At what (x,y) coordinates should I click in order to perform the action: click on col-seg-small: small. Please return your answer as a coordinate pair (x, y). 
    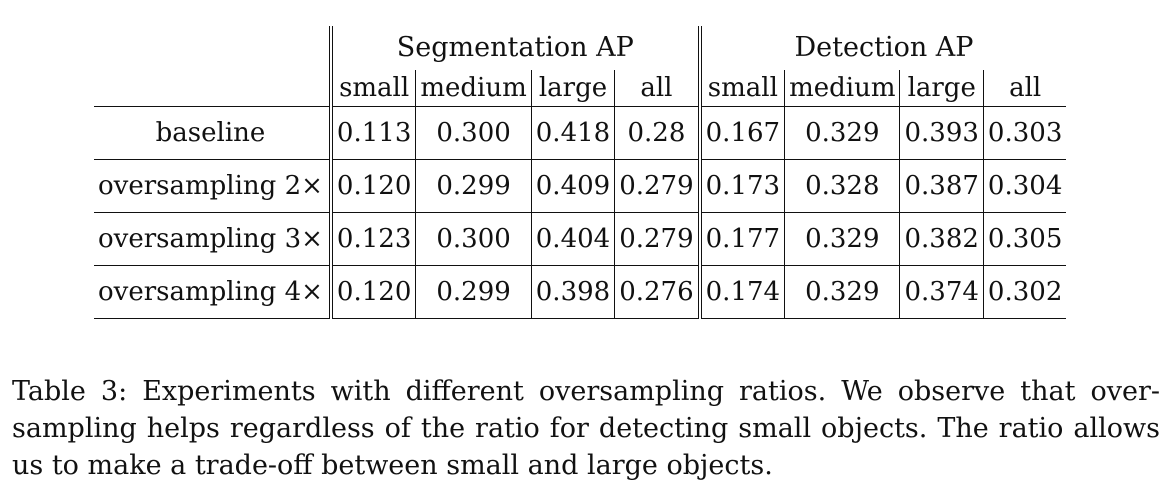
    Looking at the image, I should click on (372, 88).